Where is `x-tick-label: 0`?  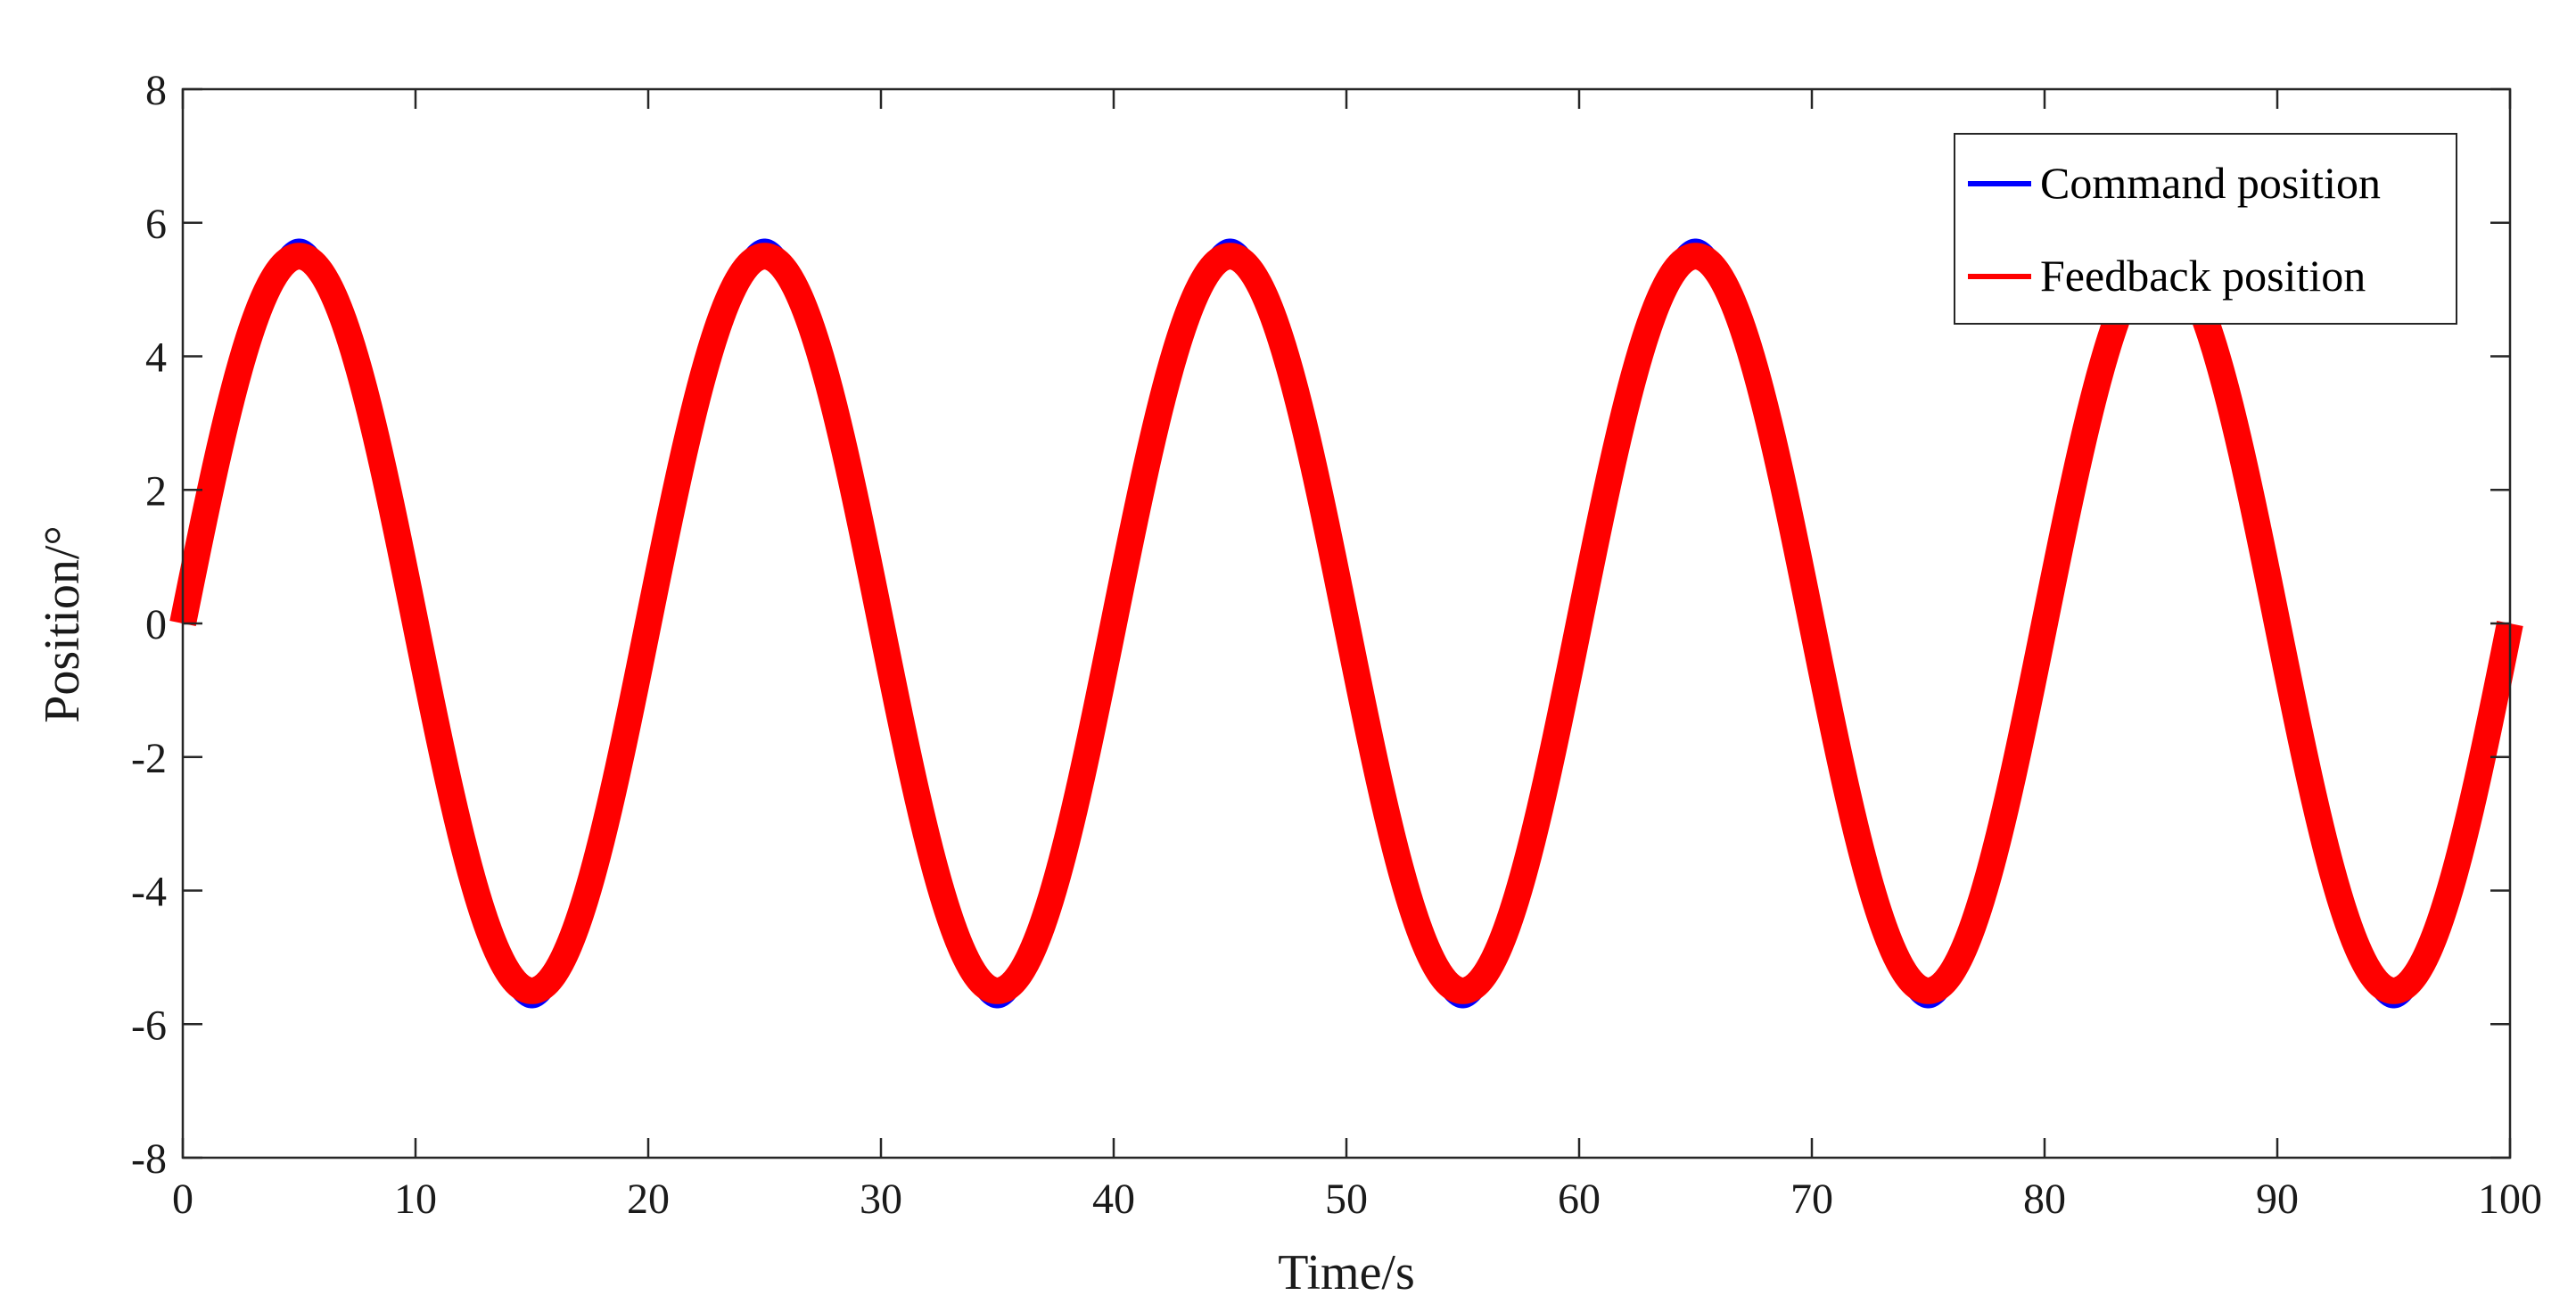
x-tick-label: 0 is located at coordinates (182, 1199).